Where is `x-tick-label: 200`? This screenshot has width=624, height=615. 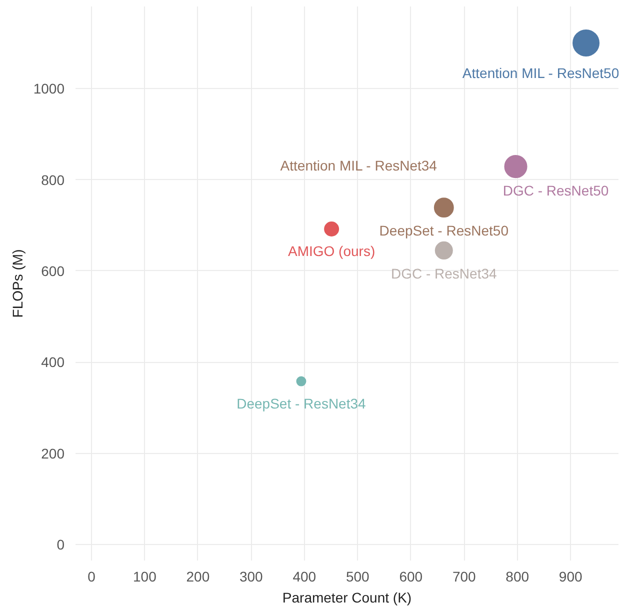
x-tick-label: 200 is located at coordinates (198, 576).